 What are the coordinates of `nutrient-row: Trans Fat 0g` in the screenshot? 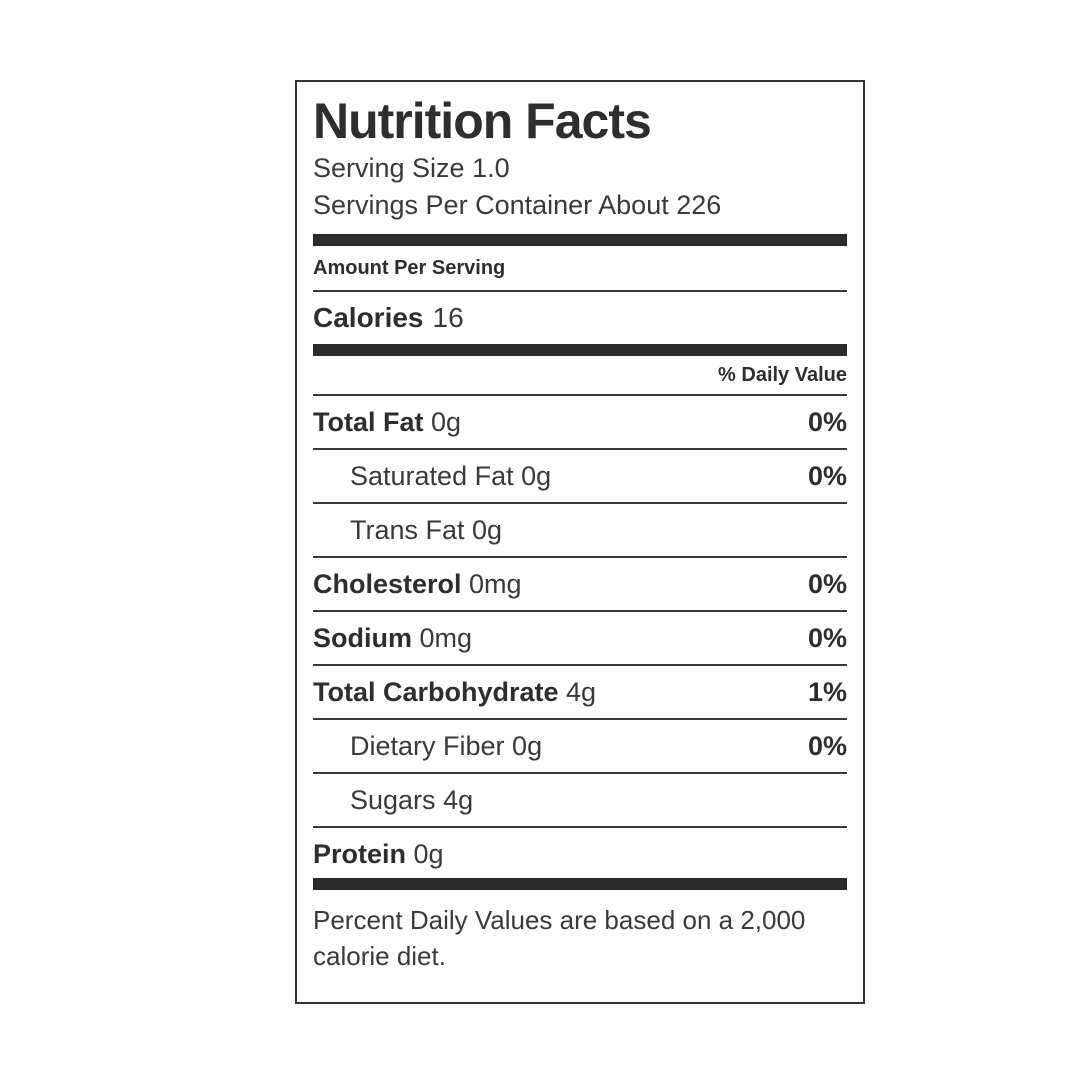 It's located at (580, 531).